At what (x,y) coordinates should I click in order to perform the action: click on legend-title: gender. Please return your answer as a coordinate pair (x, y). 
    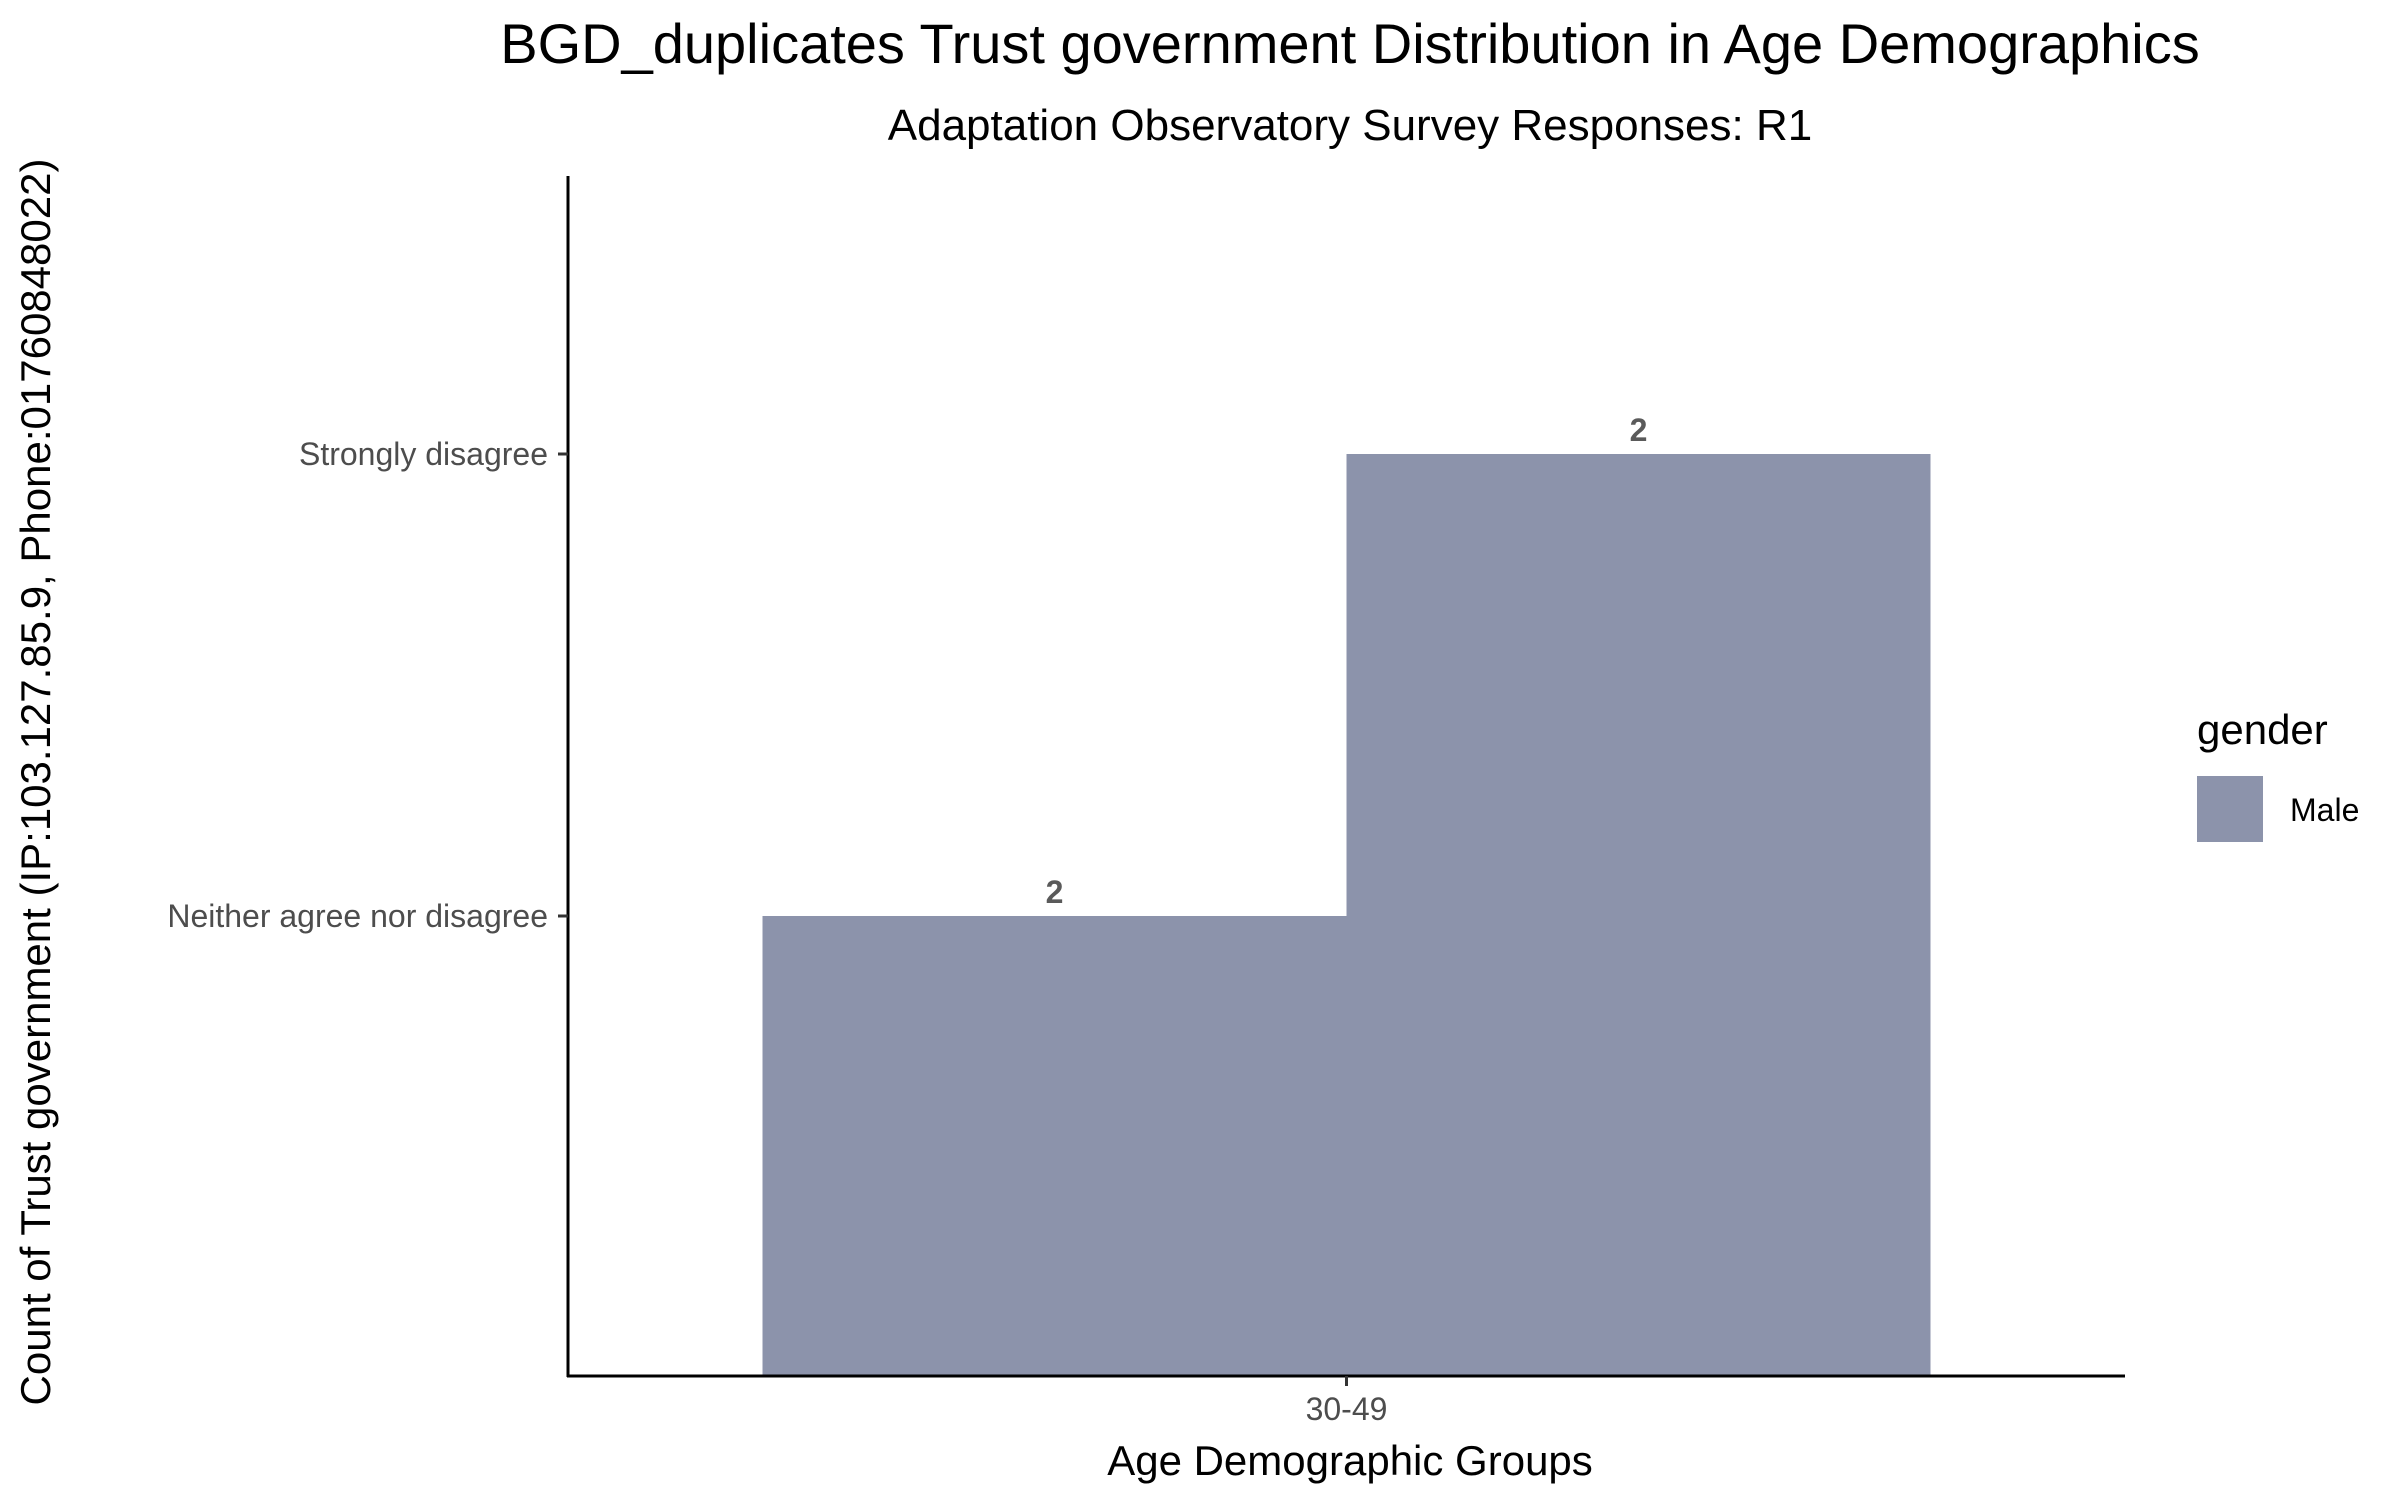
    Looking at the image, I should click on (2262, 729).